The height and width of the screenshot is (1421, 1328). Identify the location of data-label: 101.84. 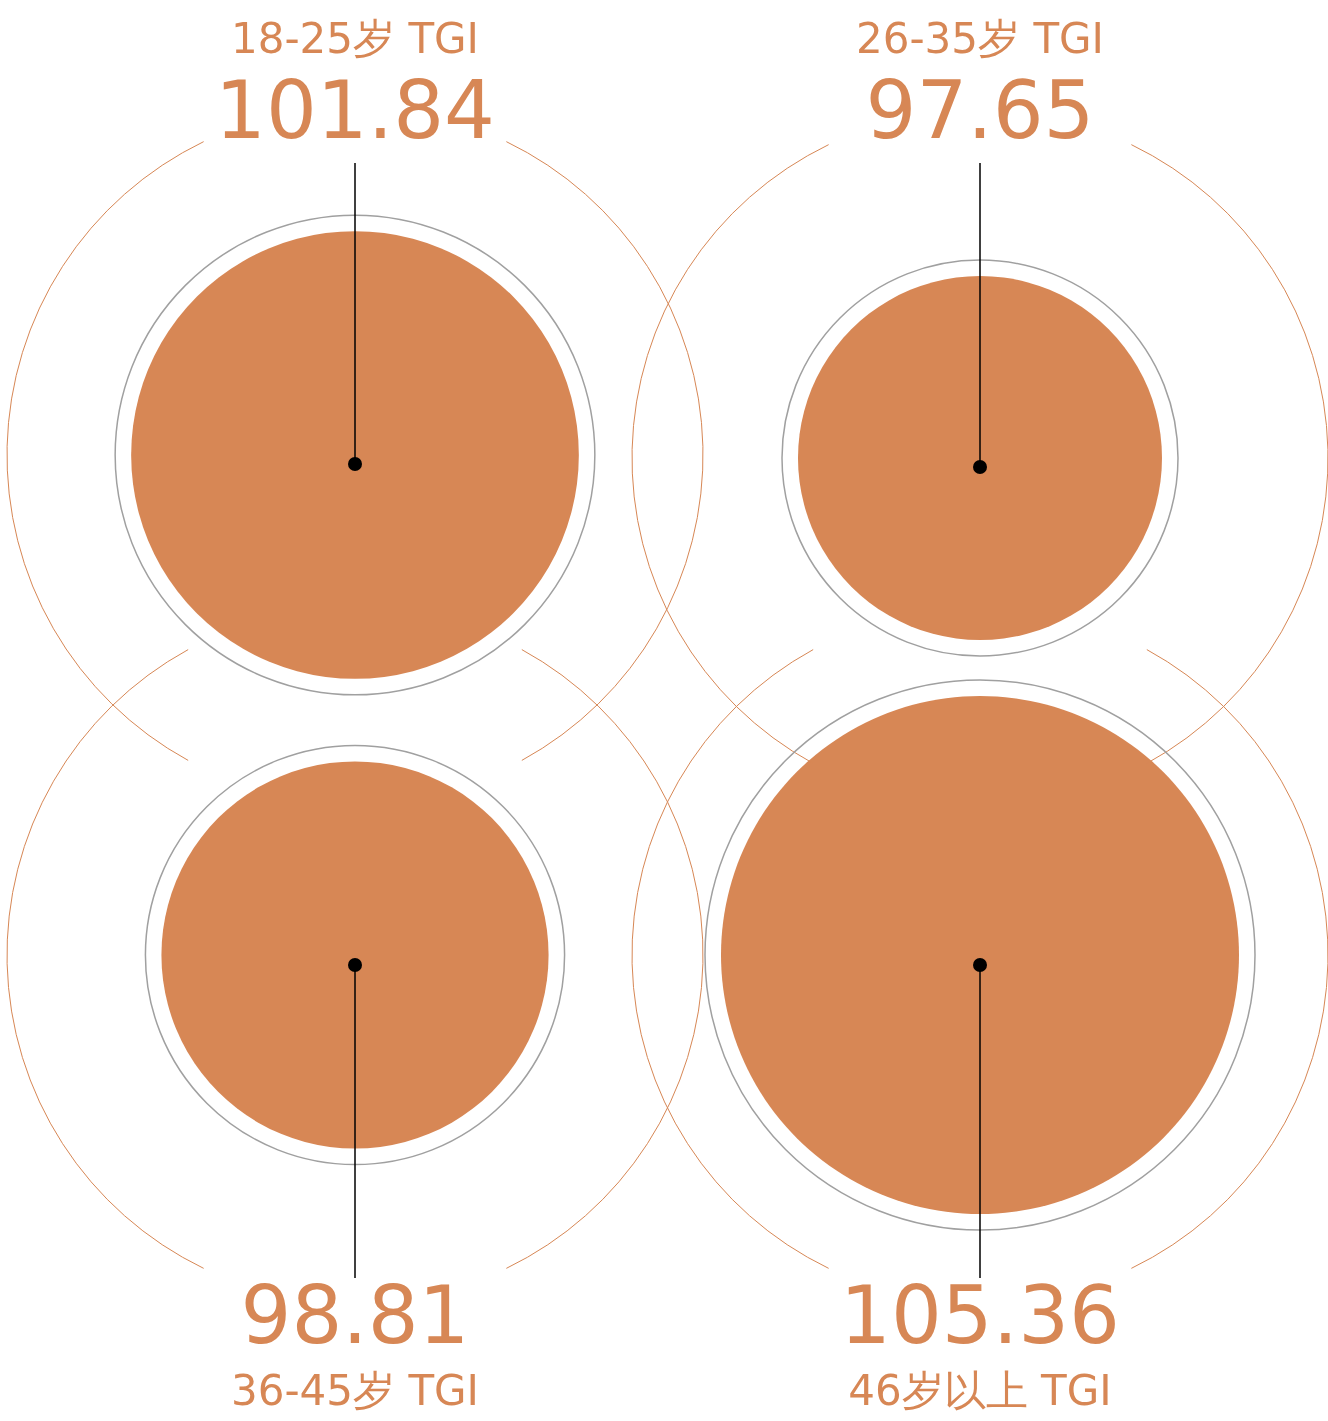
(355, 110).